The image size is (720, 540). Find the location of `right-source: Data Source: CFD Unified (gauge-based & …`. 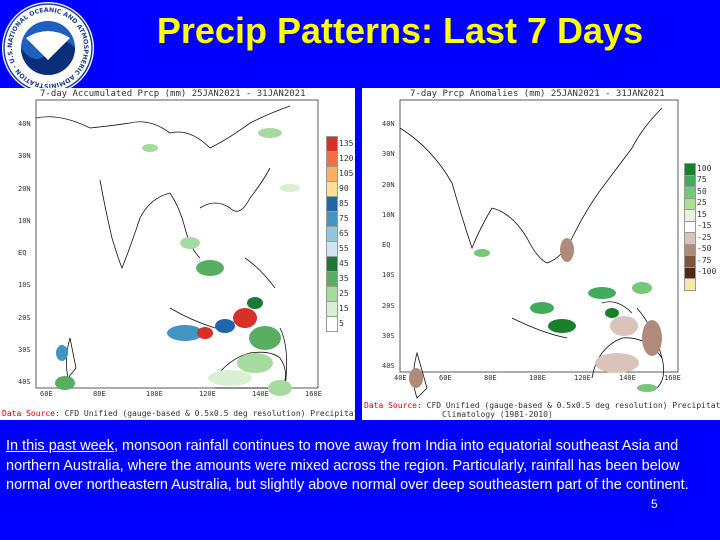

right-source: Data Source: CFD Unified (gauge-based & … is located at coordinates (542, 405).